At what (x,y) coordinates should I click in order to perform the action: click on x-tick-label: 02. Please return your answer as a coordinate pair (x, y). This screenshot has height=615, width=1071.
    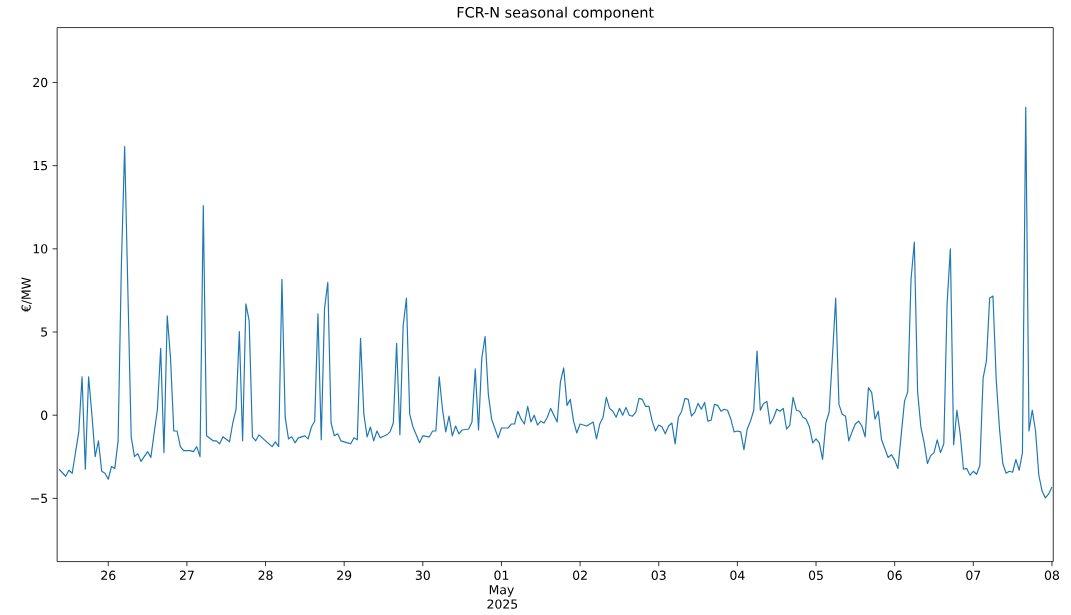
    Looking at the image, I should click on (580, 575).